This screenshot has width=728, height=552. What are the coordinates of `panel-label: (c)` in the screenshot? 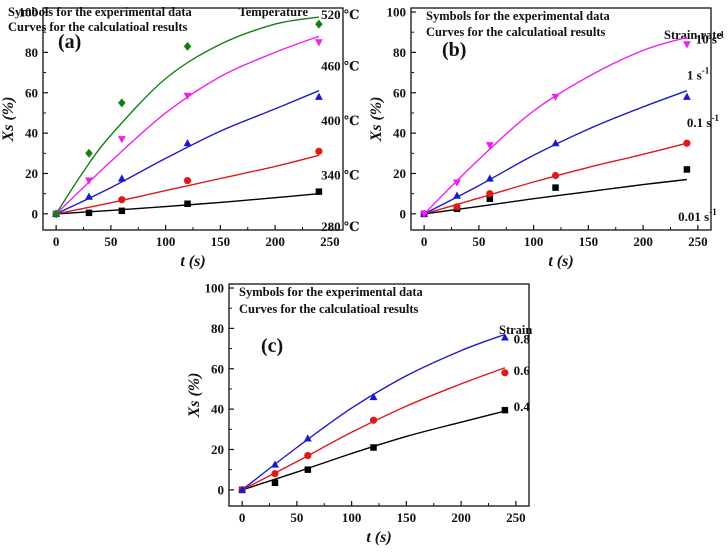 It's located at (272, 346).